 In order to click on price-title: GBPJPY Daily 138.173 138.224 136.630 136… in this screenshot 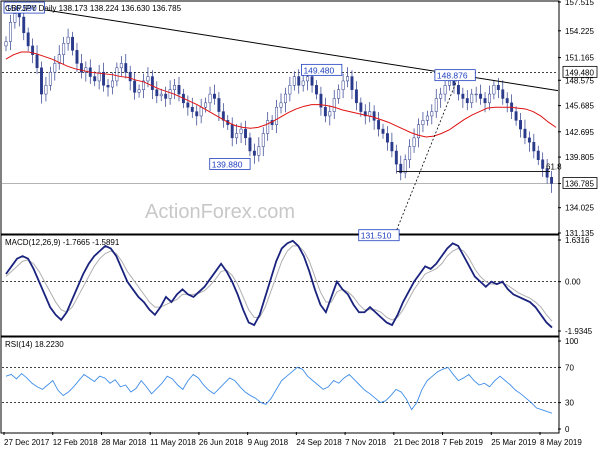, I will do `click(93, 8)`.